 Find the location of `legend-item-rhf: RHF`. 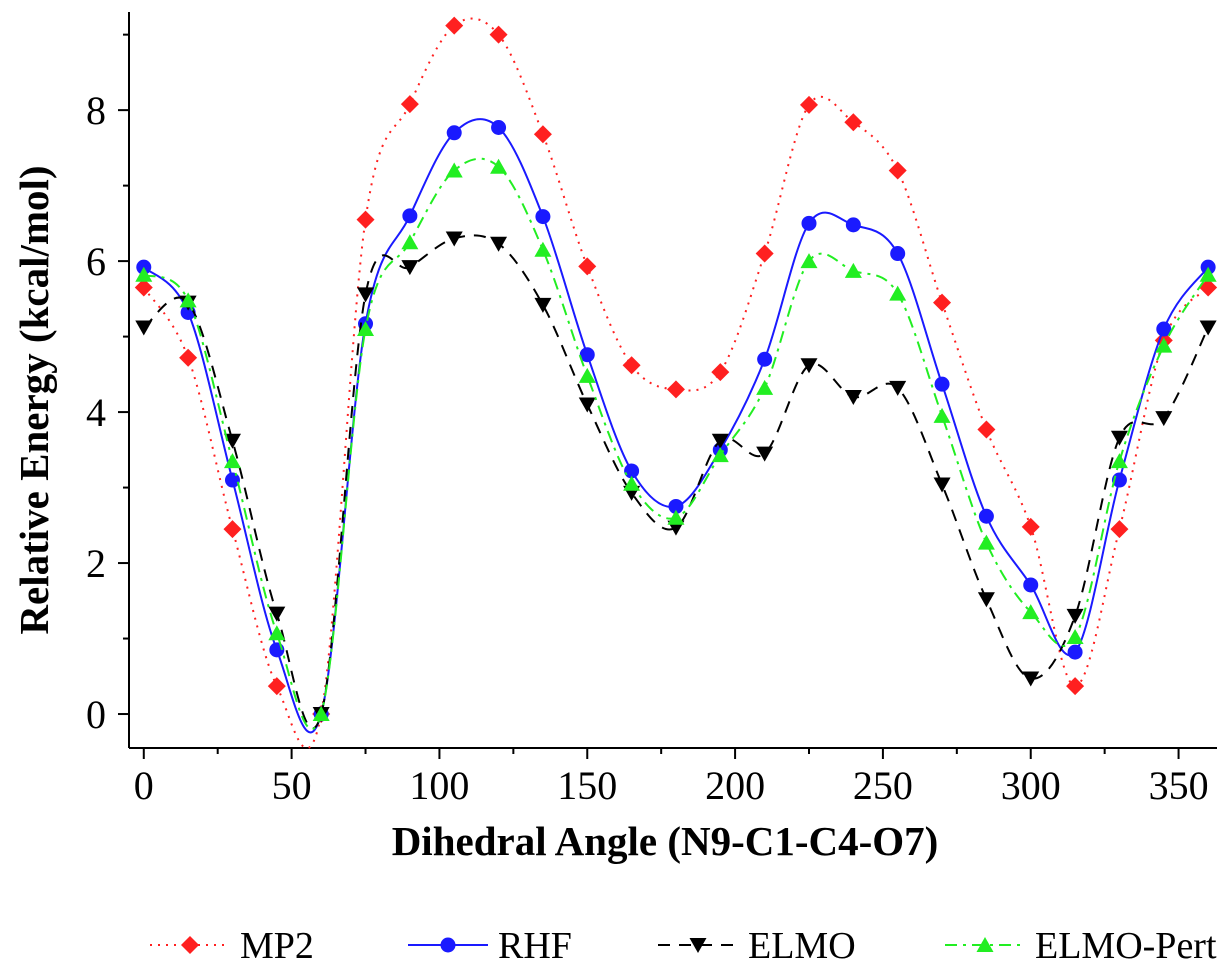

legend-item-rhf: RHF is located at coordinates (490, 946).